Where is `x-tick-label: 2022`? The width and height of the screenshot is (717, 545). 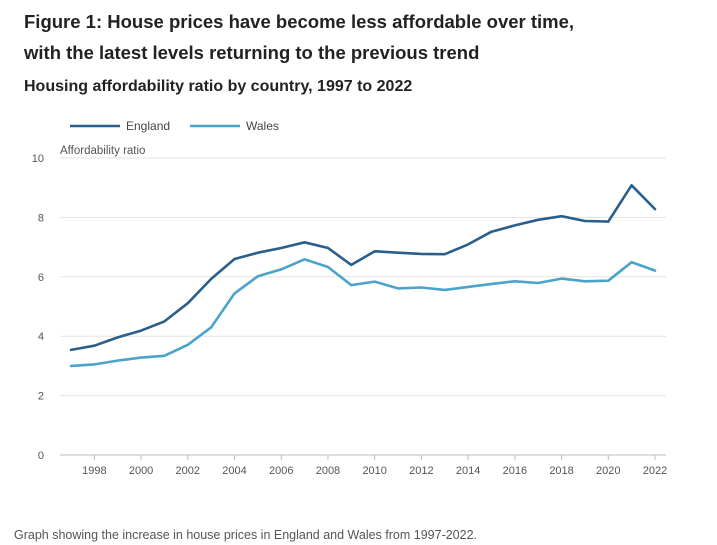
x-tick-label: 2022 is located at coordinates (655, 471).